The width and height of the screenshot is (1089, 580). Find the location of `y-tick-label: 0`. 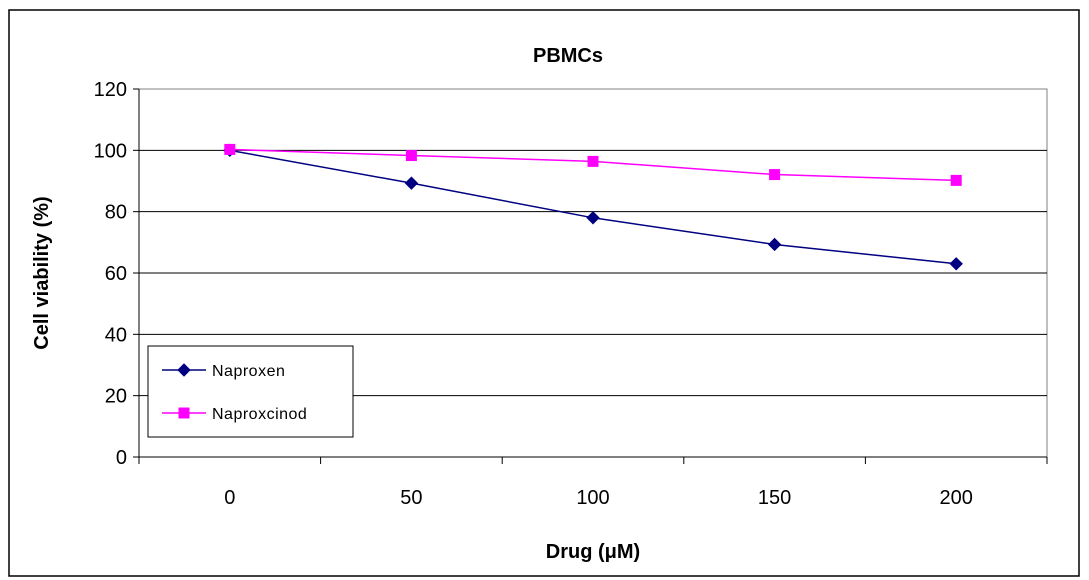

y-tick-label: 0 is located at coordinates (121, 458).